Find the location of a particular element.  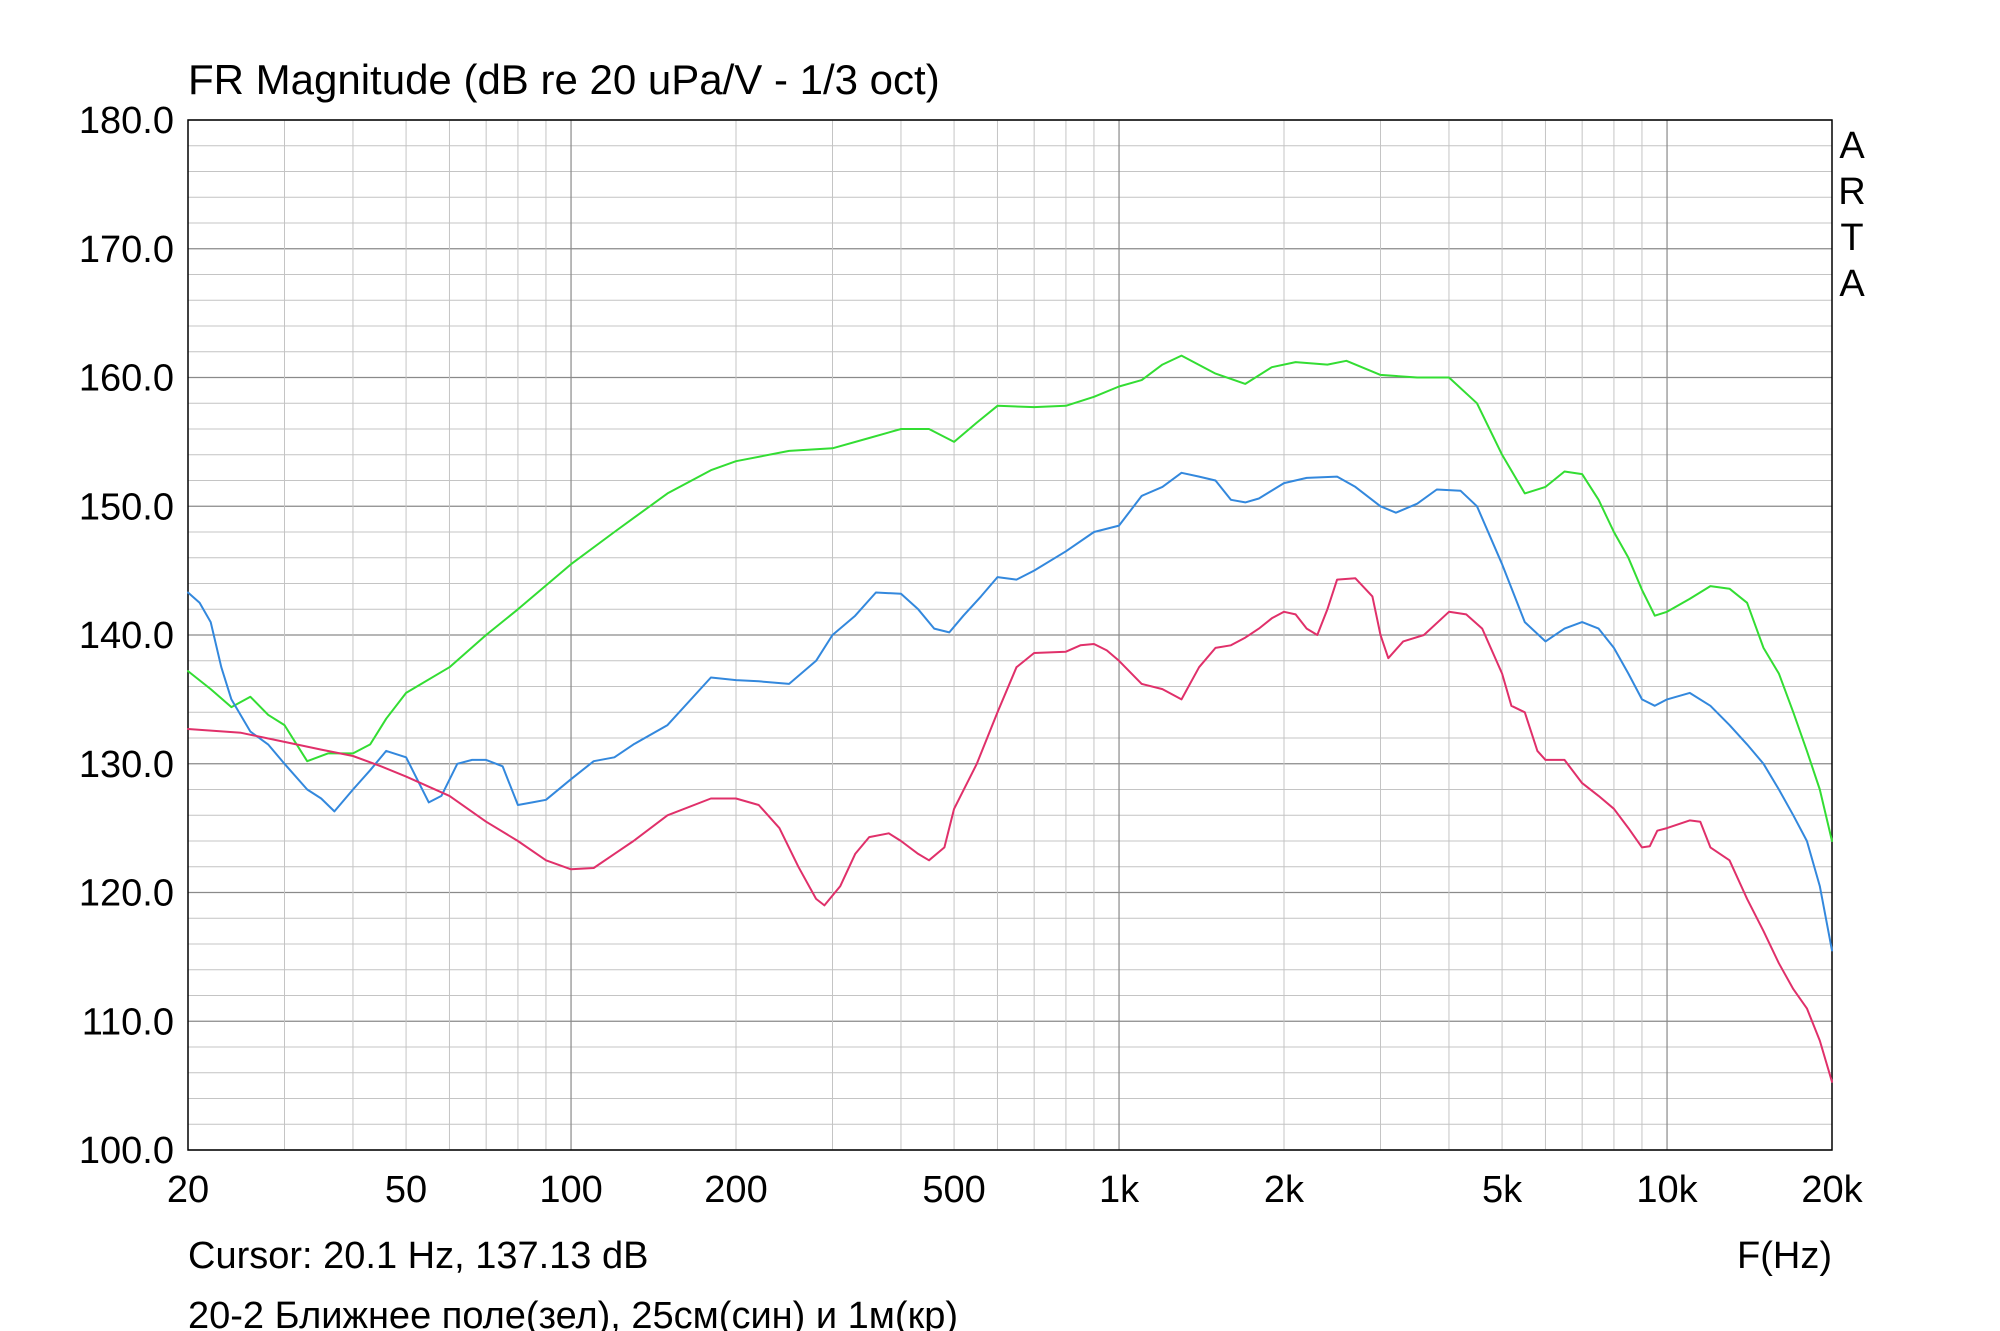

x-axis-label: F(Hz) is located at coordinates (1784, 1256).